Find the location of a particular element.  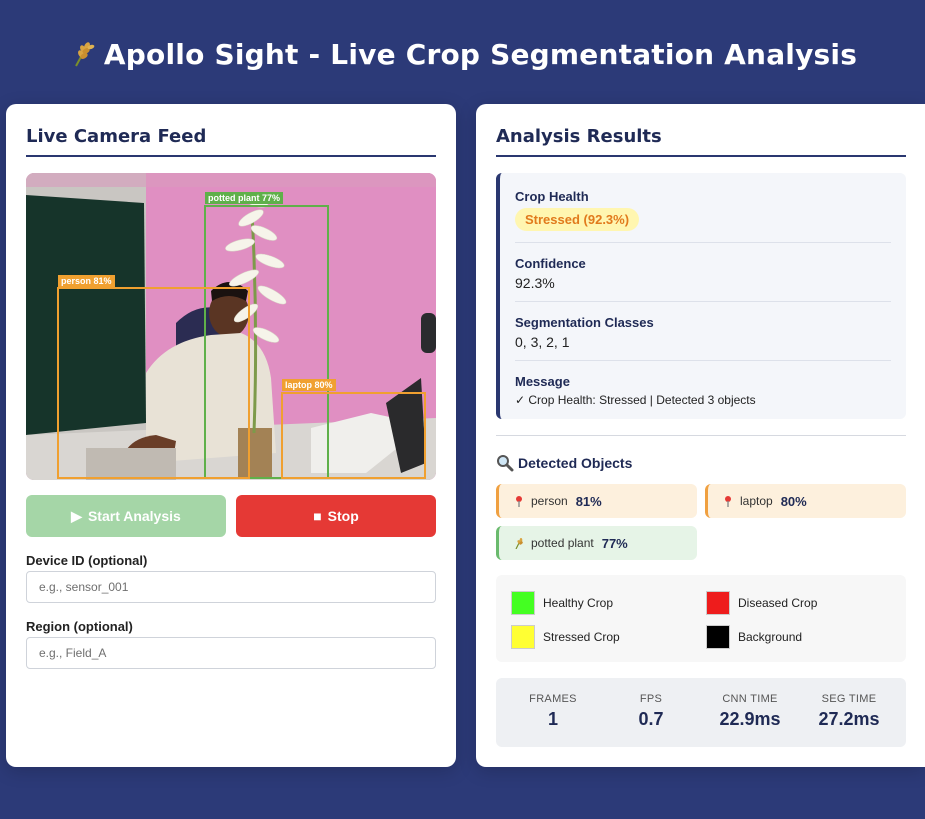

stat-fps: FPS 0.7 is located at coordinates (651, 711).